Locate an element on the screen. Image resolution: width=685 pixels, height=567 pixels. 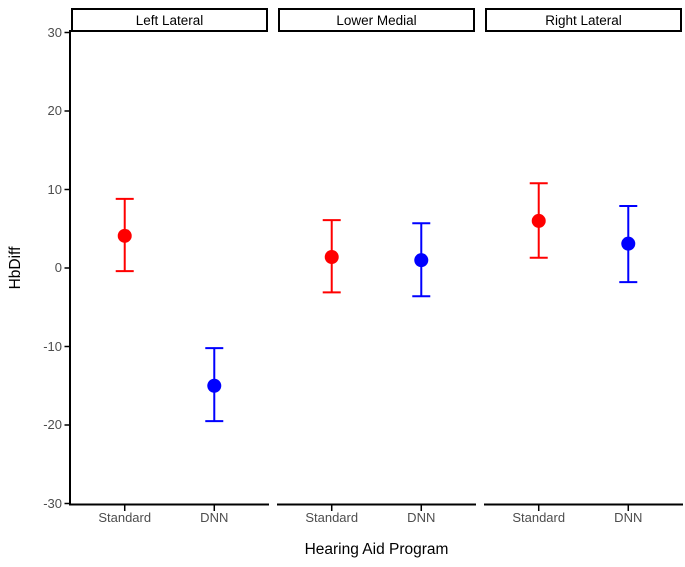
facet-strip-right-lateral: Right Lateral is located at coordinates (583, 20).